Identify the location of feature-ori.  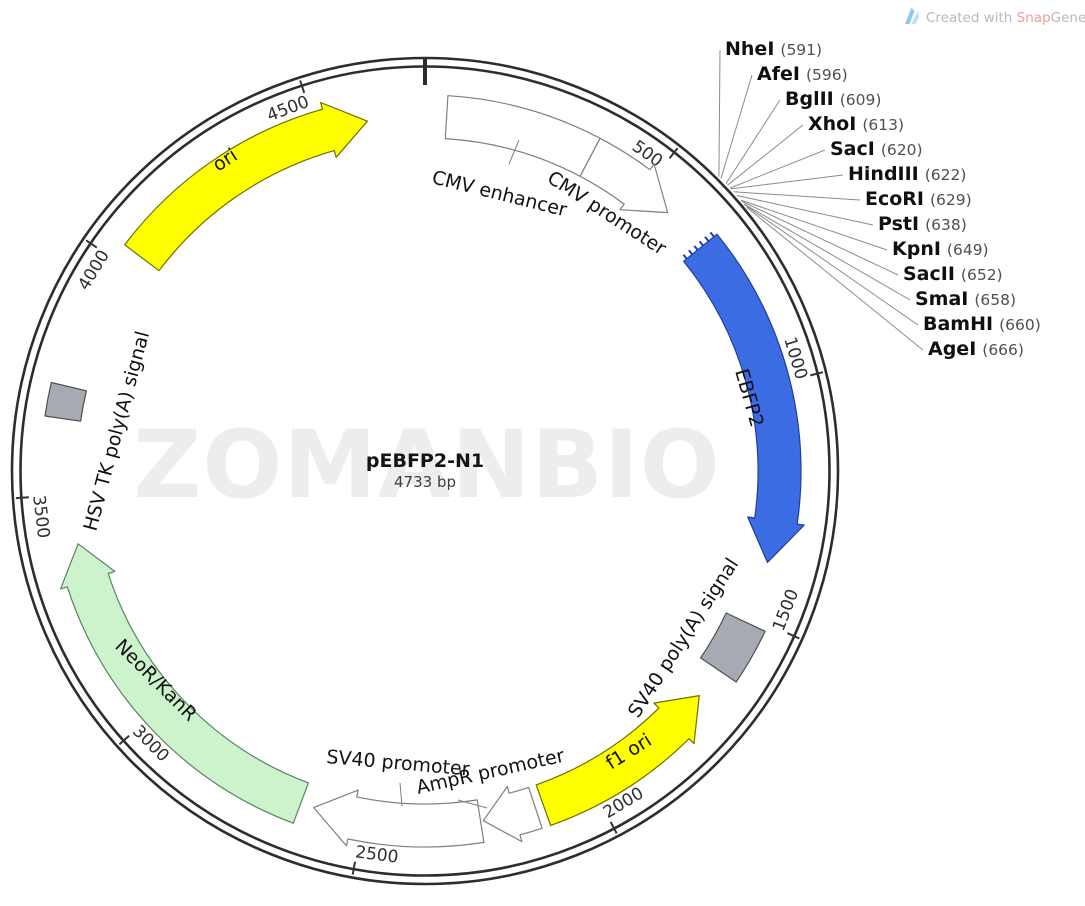
(246, 186).